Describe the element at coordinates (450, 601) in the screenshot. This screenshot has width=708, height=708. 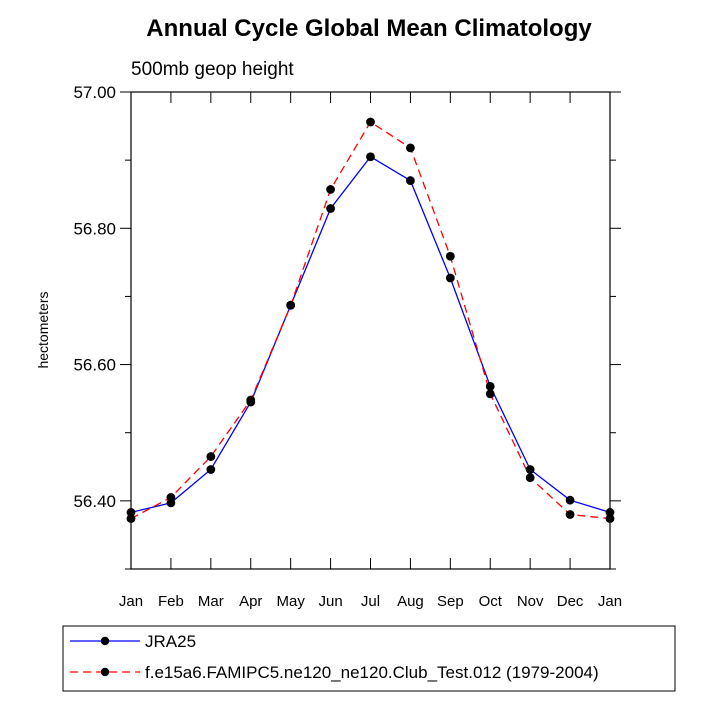
I see `x-tick-label: Sep` at that location.